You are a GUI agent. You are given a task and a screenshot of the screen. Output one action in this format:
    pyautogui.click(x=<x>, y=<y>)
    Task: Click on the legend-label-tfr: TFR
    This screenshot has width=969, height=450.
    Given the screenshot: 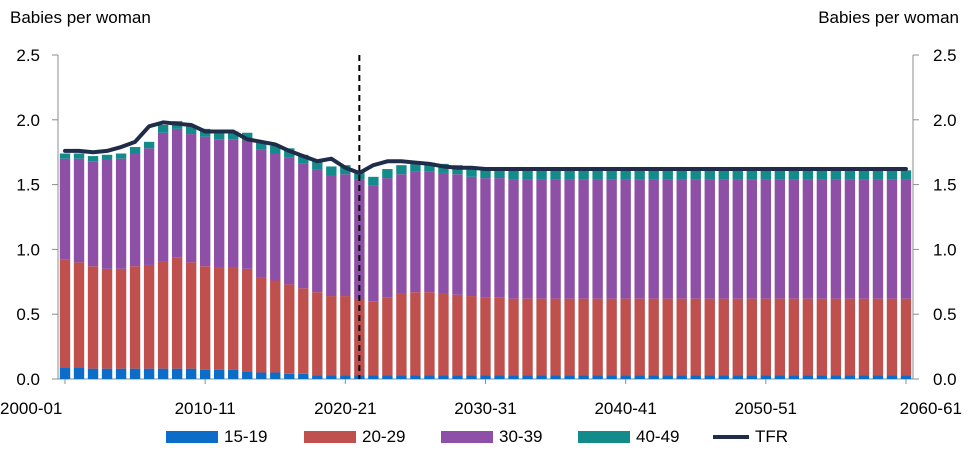 What is the action you would take?
    pyautogui.click(x=772, y=436)
    